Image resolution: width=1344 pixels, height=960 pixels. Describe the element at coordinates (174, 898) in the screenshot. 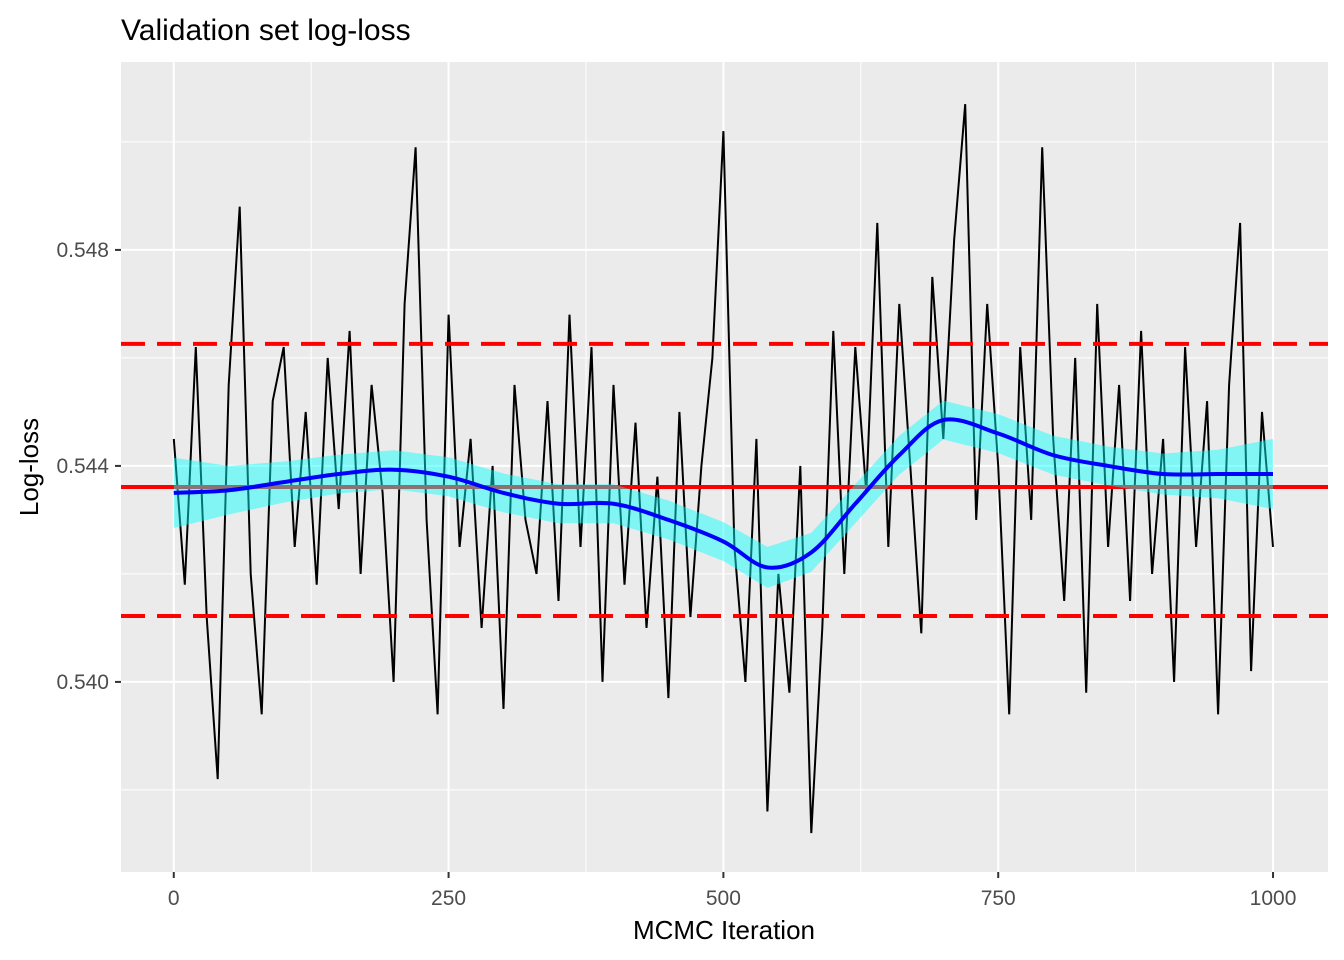

I see `x-tick-label: 0` at that location.